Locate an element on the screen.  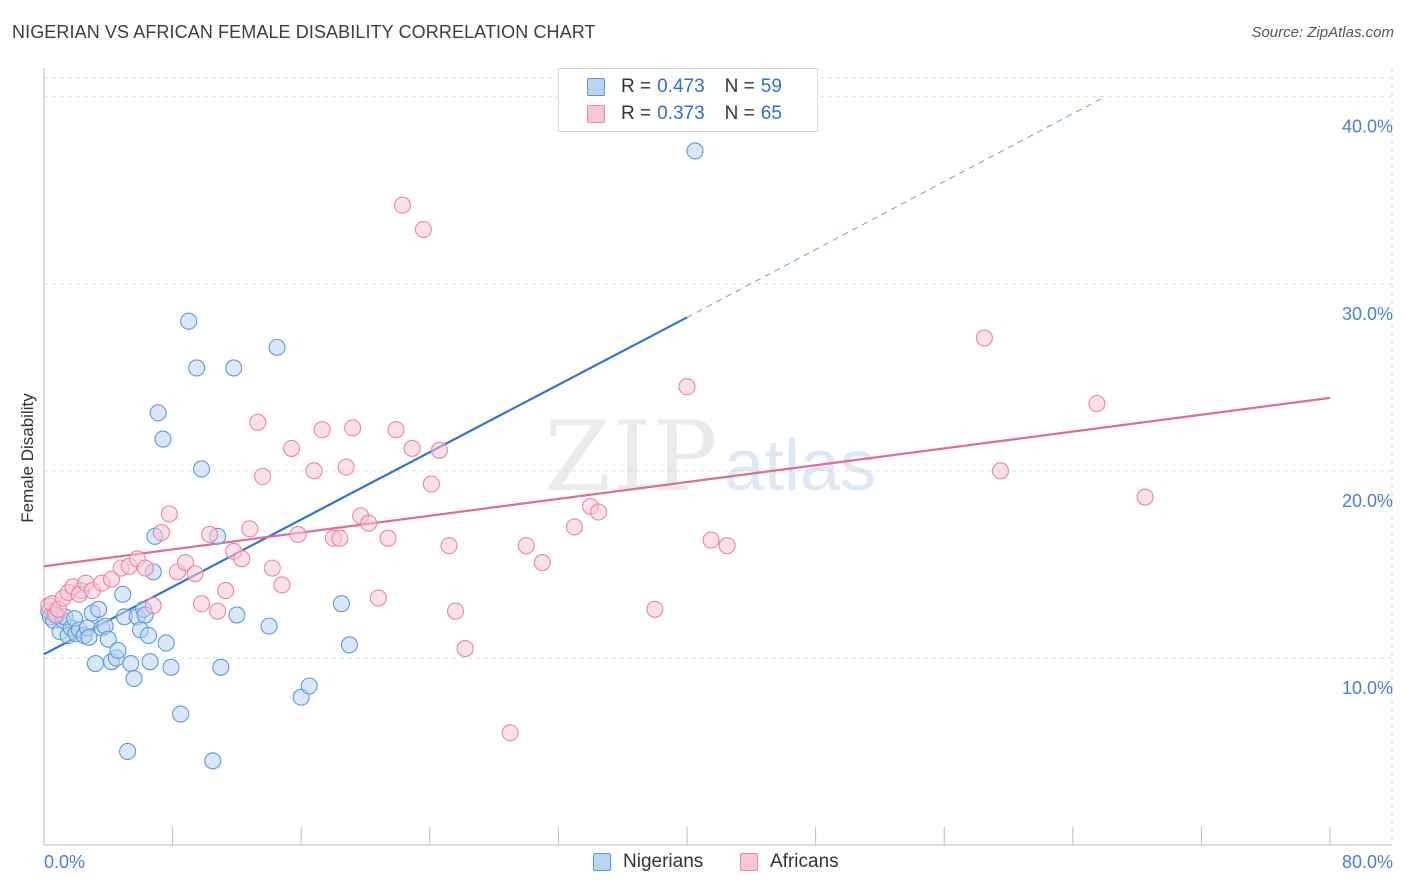
legend-r-value-africans: 0.373 is located at coordinates (681, 113).